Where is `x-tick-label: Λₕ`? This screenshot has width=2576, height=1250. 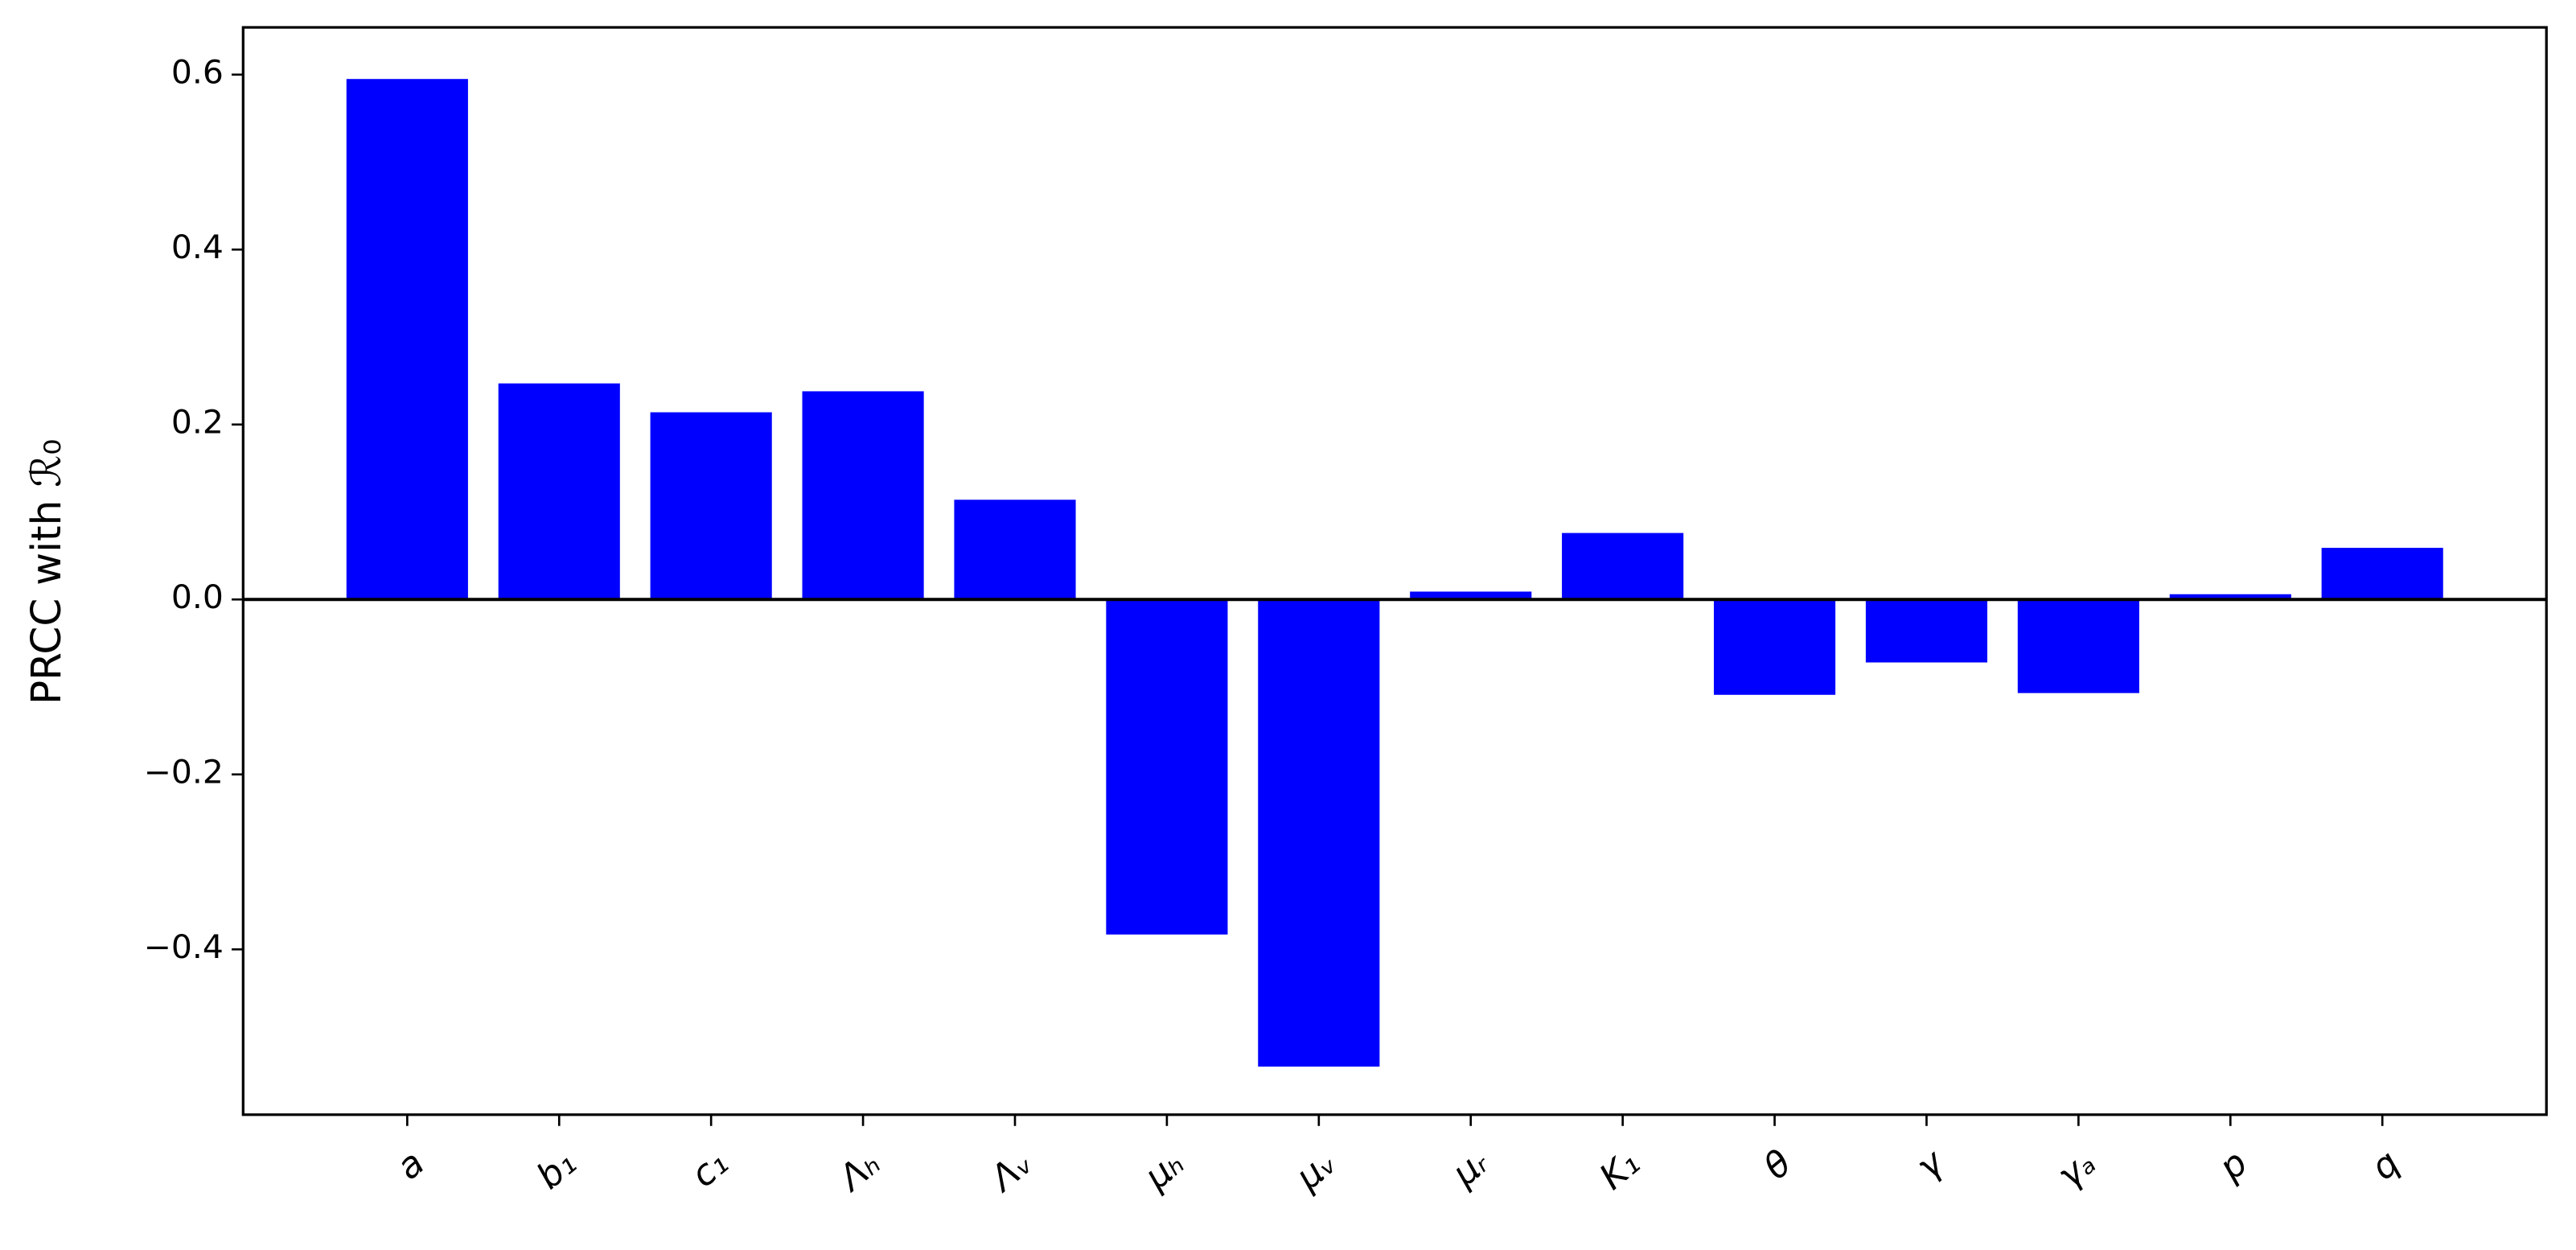
x-tick-label: Λₕ is located at coordinates (859, 1171).